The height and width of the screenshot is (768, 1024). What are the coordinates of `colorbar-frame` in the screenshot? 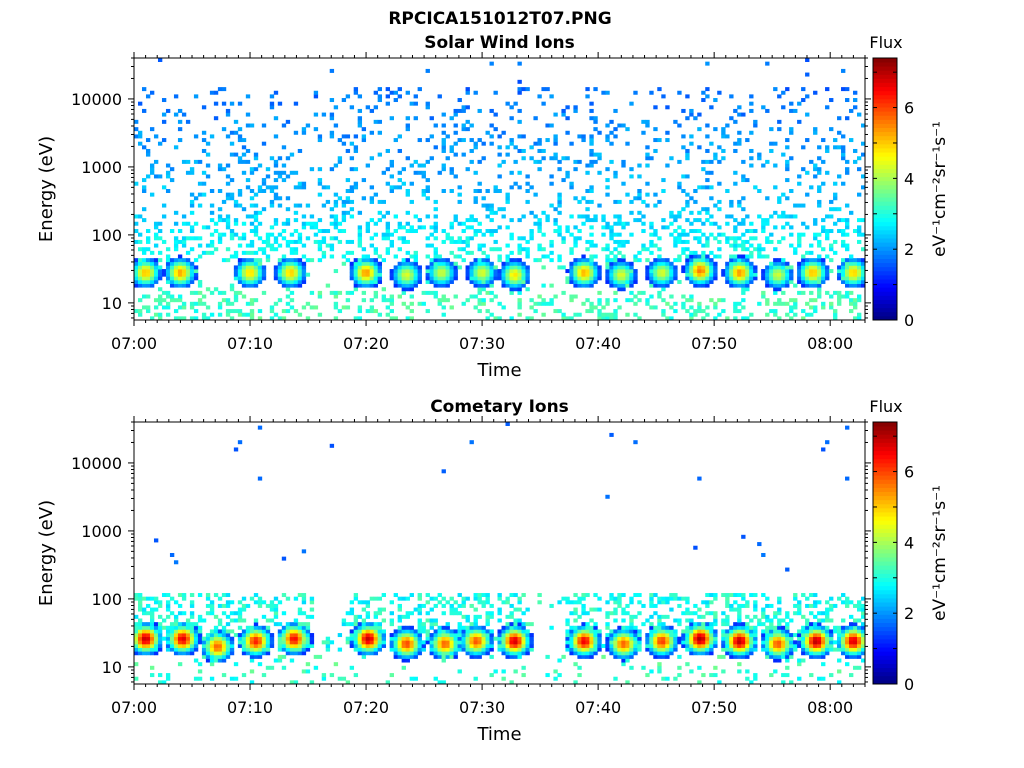 It's located at (885, 189).